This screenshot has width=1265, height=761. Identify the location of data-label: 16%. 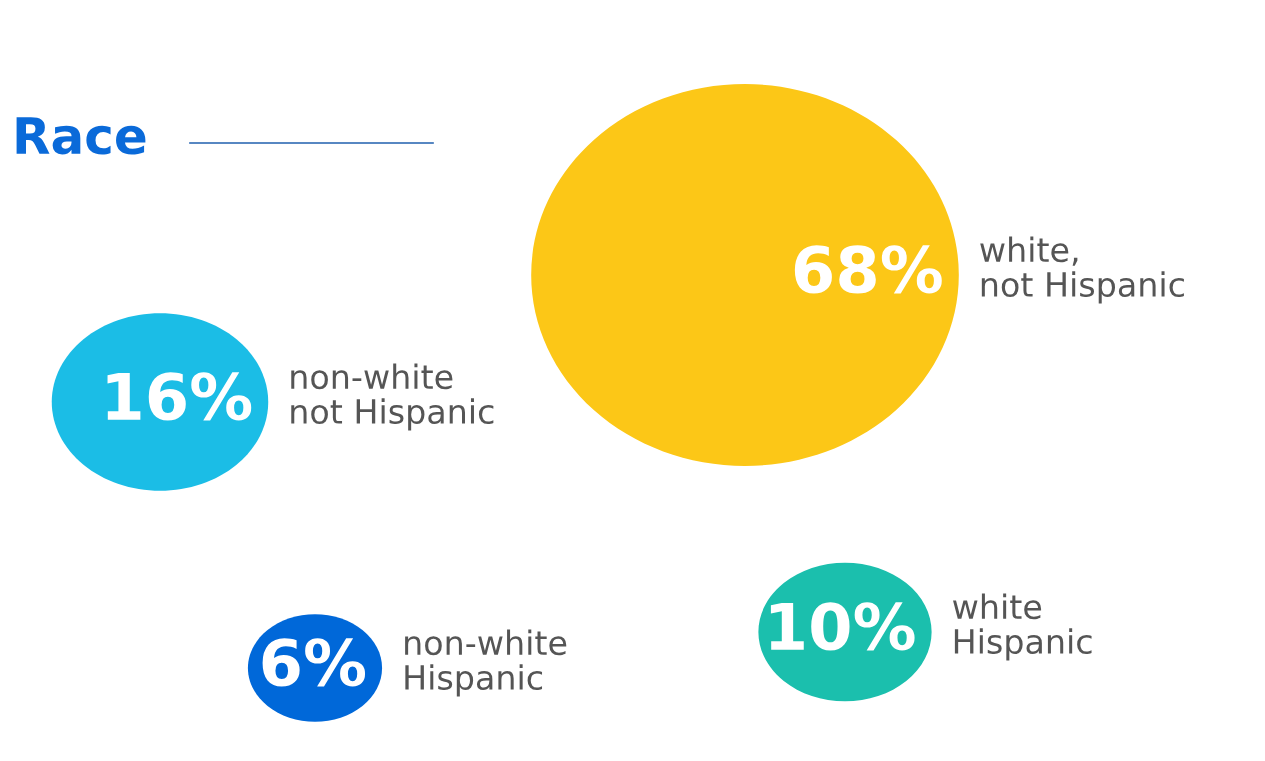
(179, 396).